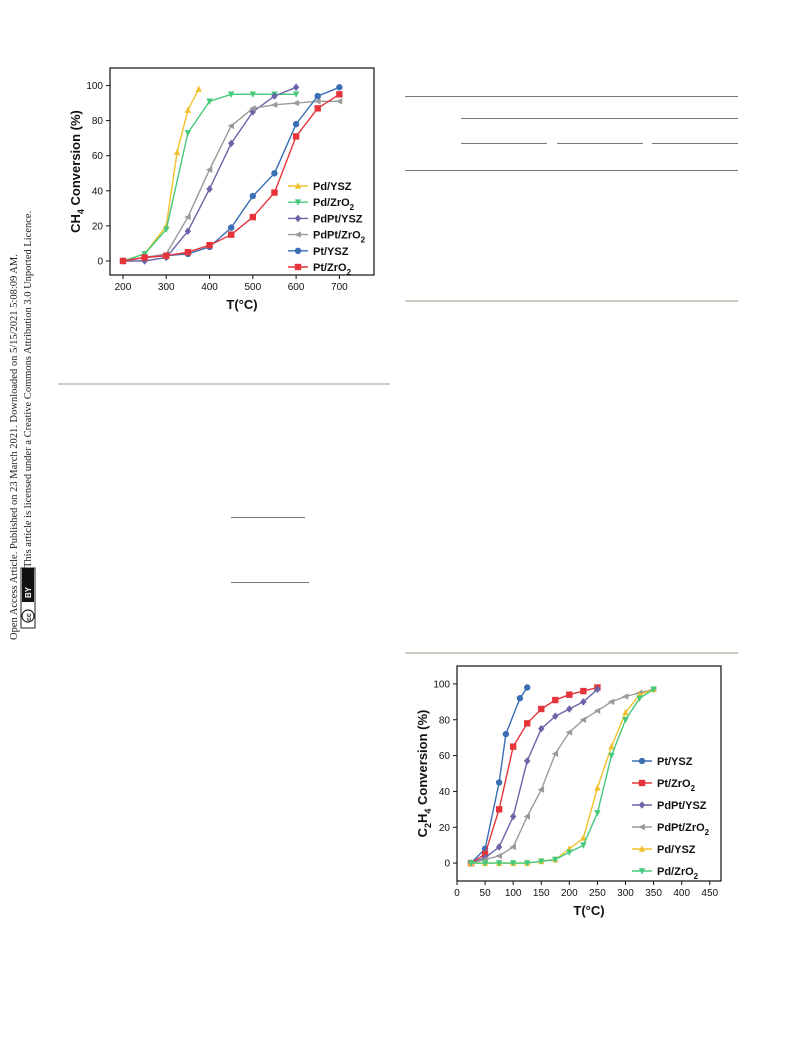 This screenshot has width=793, height=1039. I want to click on legend-label-main: Pt/YSZ, so click(675, 762).